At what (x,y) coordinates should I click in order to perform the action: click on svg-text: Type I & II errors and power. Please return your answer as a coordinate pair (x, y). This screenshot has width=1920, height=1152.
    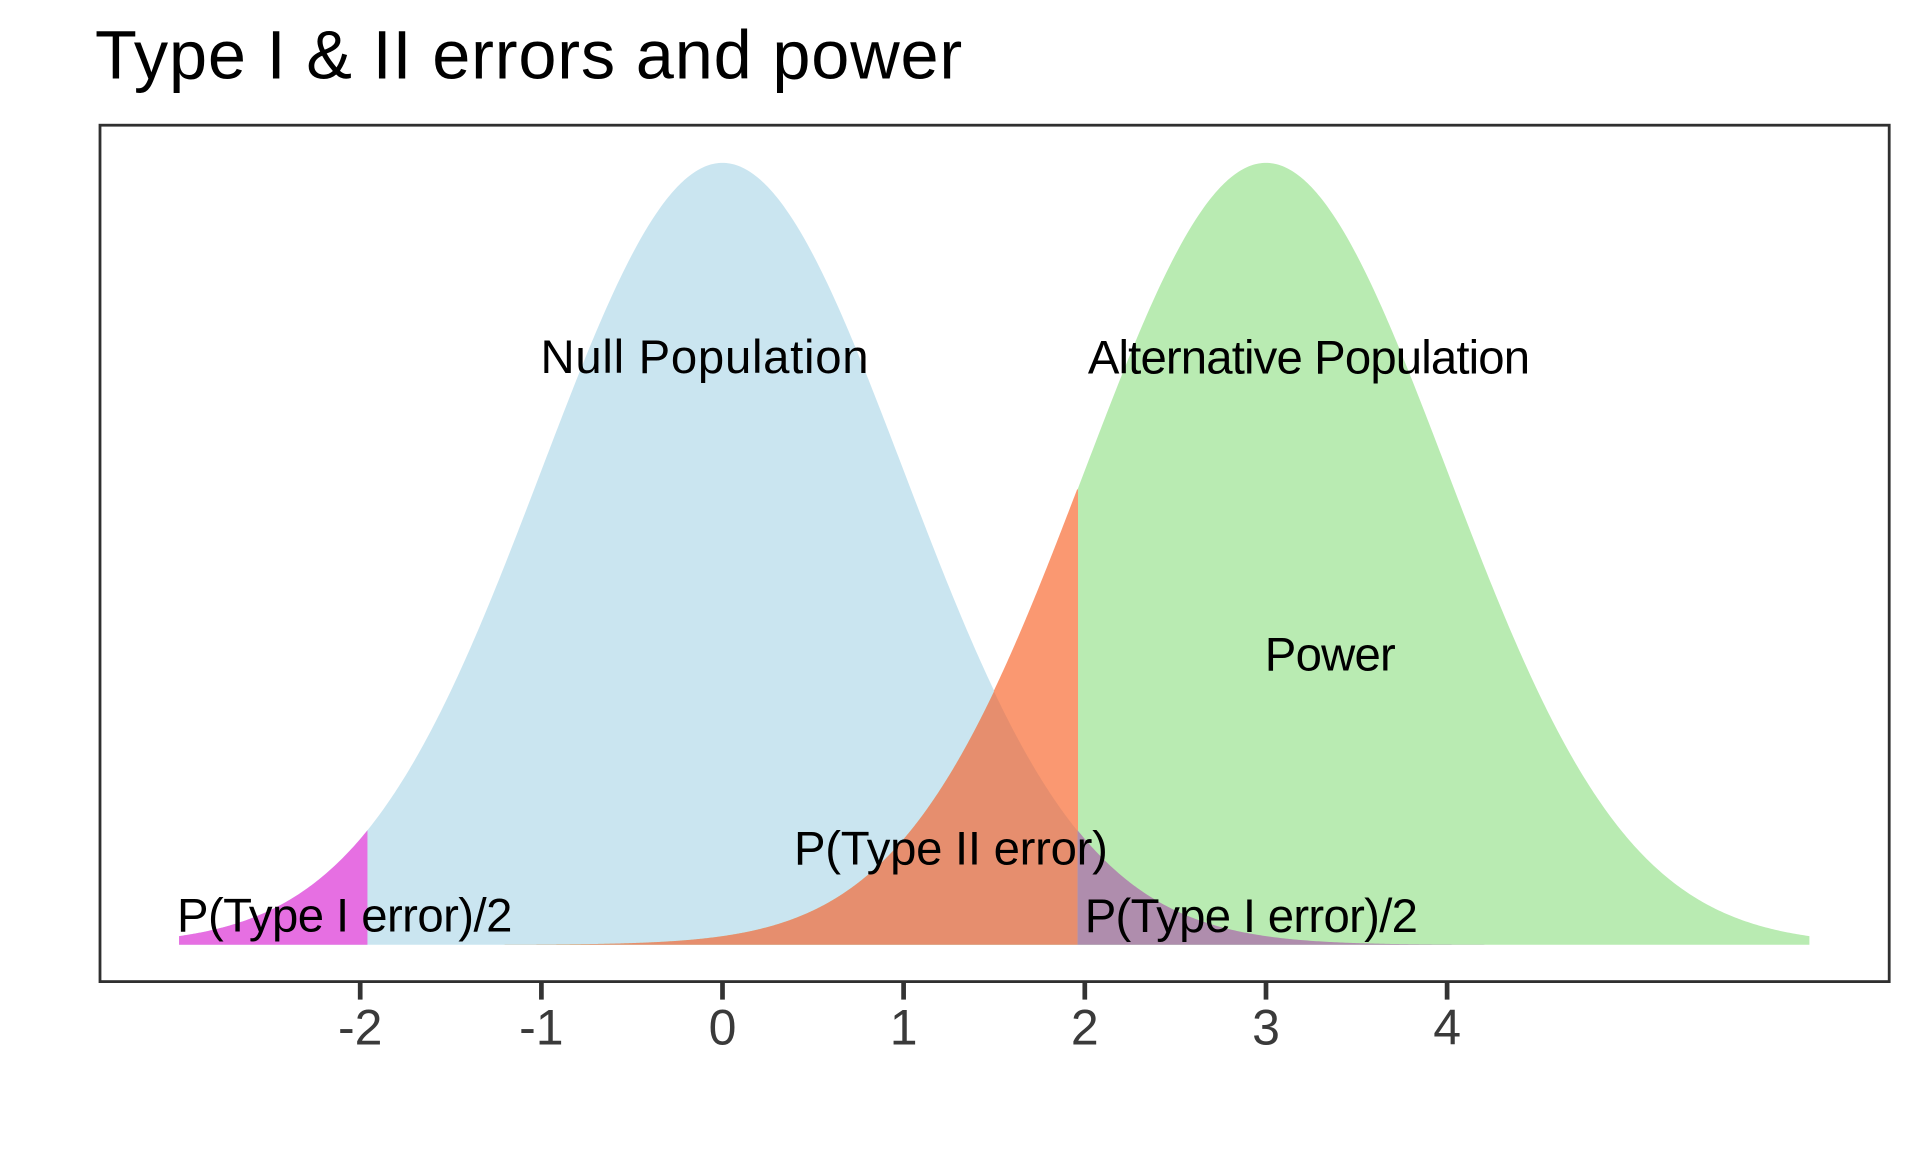
    Looking at the image, I should click on (529, 55).